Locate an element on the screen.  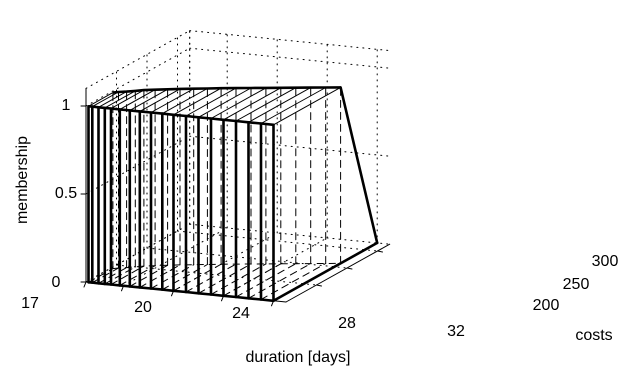
grid-line-top-side is located at coordinates (138, 59).